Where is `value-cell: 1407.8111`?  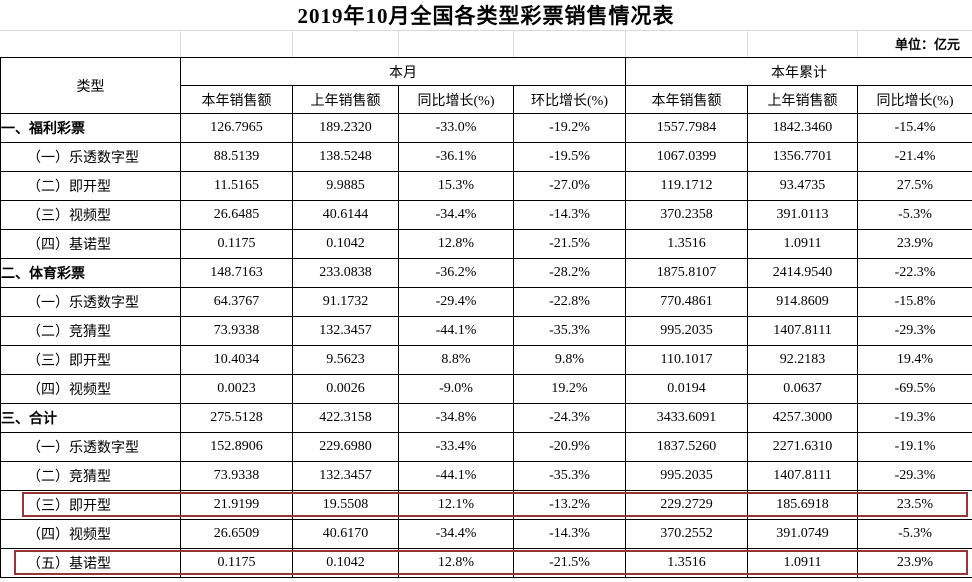
value-cell: 1407.8111 is located at coordinates (802, 476).